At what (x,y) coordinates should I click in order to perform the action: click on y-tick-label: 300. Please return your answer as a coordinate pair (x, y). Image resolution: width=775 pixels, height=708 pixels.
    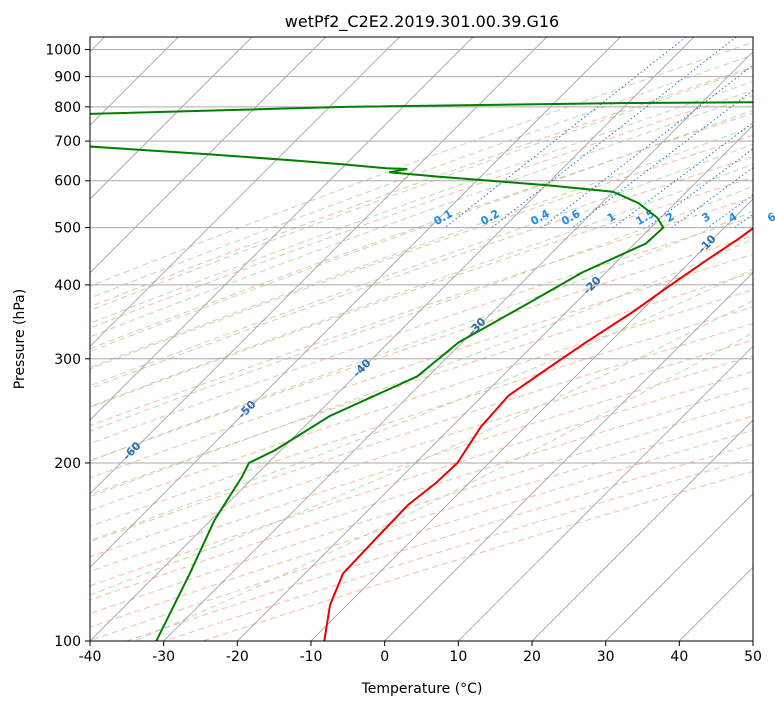
    Looking at the image, I should click on (67, 360).